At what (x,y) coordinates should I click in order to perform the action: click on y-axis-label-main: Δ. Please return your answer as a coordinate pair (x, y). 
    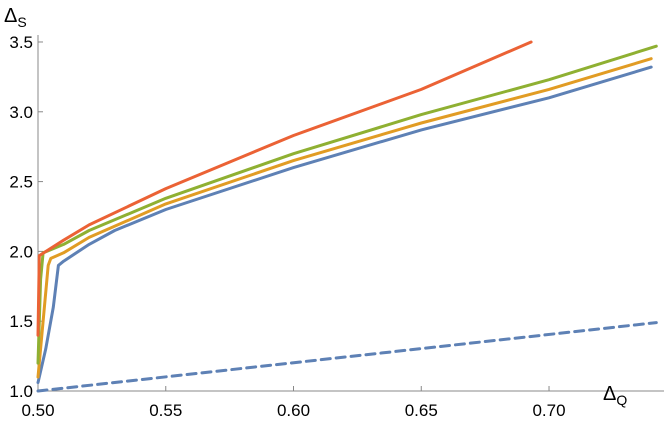
    Looking at the image, I should click on (10, 16).